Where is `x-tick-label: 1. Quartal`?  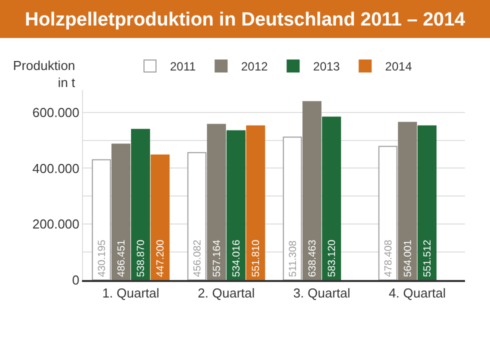 x-tick-label: 1. Quartal is located at coordinates (131, 293).